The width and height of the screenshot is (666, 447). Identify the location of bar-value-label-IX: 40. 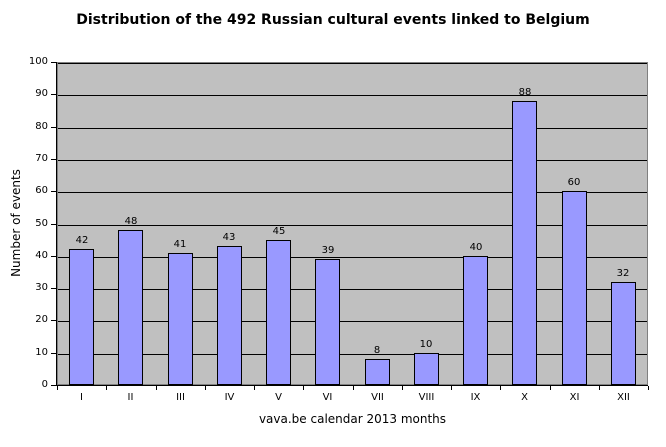
(476, 247).